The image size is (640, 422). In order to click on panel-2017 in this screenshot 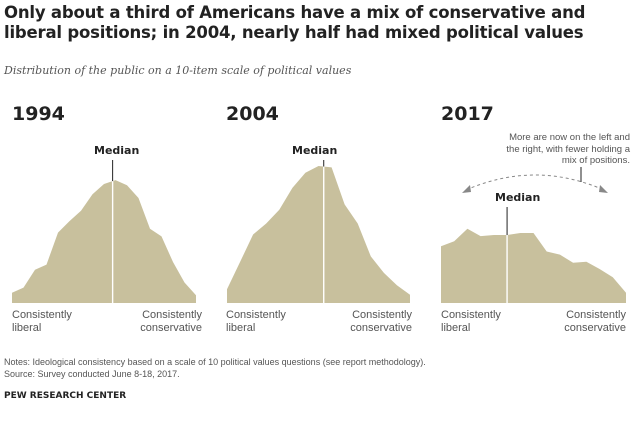, I will do `click(533, 255)`.